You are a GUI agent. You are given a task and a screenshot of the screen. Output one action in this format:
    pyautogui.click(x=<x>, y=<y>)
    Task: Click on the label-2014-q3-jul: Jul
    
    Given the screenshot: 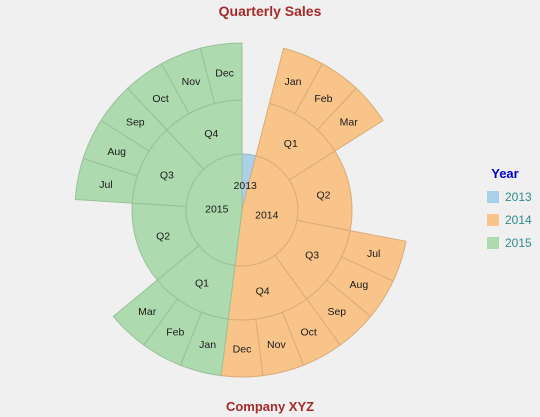 What is the action you would take?
    pyautogui.click(x=373, y=254)
    